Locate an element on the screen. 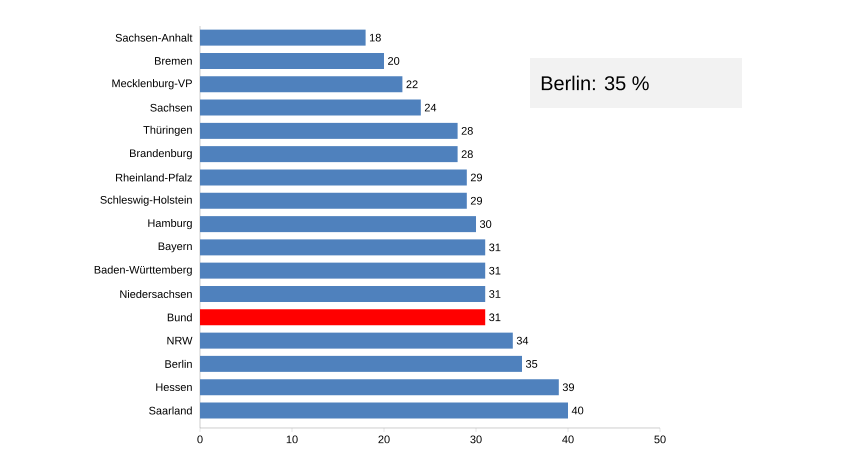 The width and height of the screenshot is (859, 466). y-tick-label: Hamburg is located at coordinates (170, 224).